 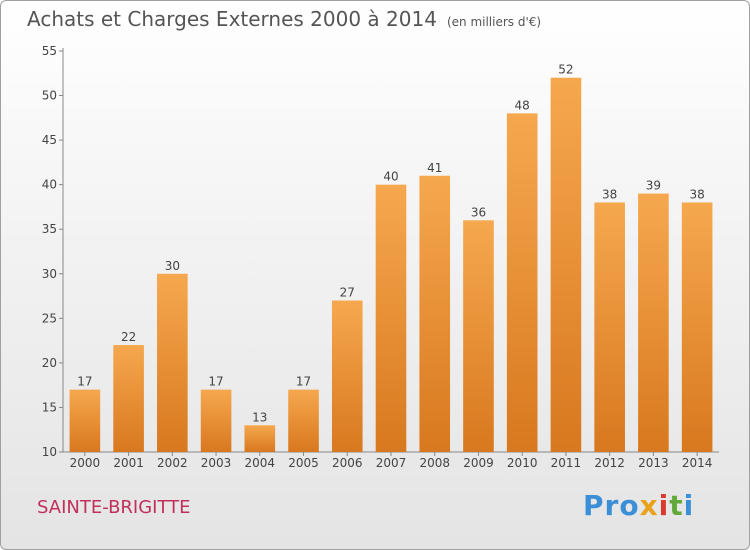 I want to click on bar-value-label: 30, so click(x=172, y=266).